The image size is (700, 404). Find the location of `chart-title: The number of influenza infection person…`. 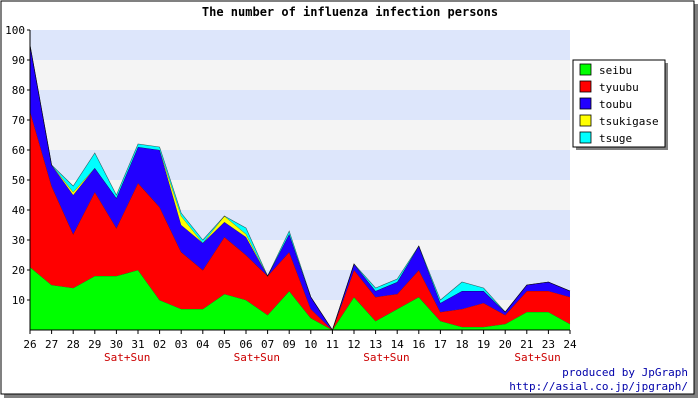

chart-title: The number of influenza infection person… is located at coordinates (350, 12).